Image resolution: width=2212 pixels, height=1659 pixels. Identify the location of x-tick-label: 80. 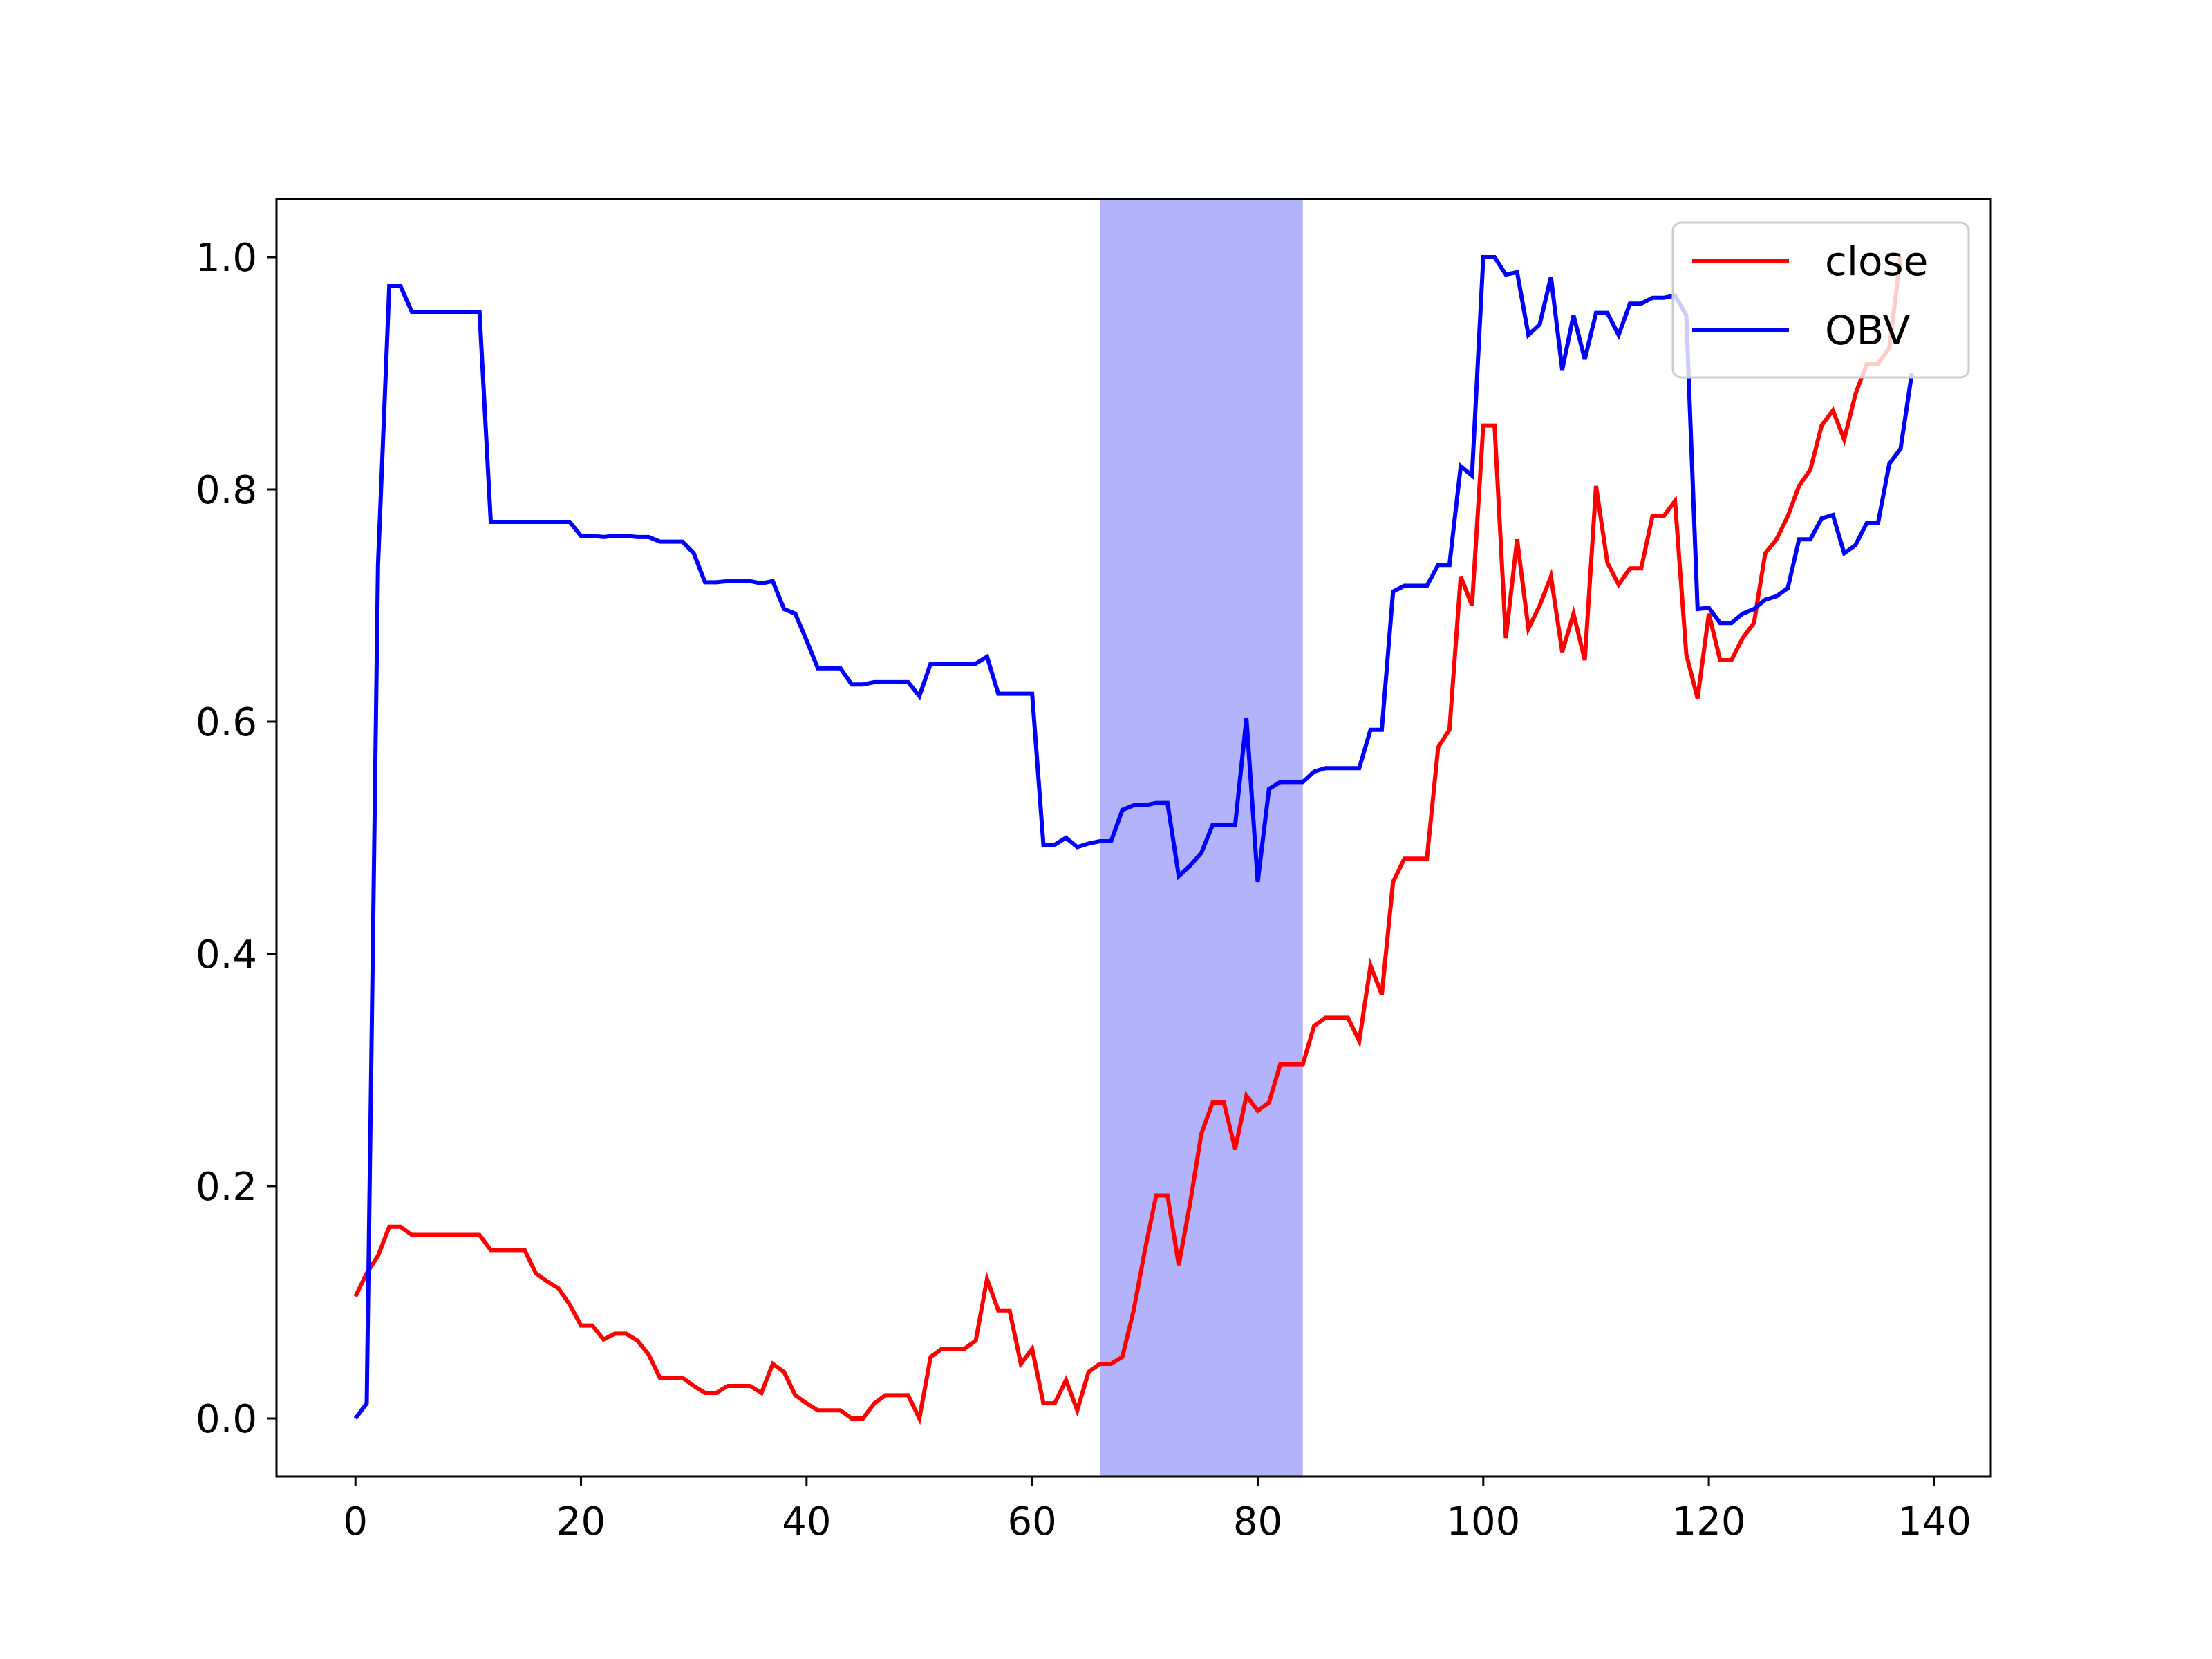
(1257, 1521).